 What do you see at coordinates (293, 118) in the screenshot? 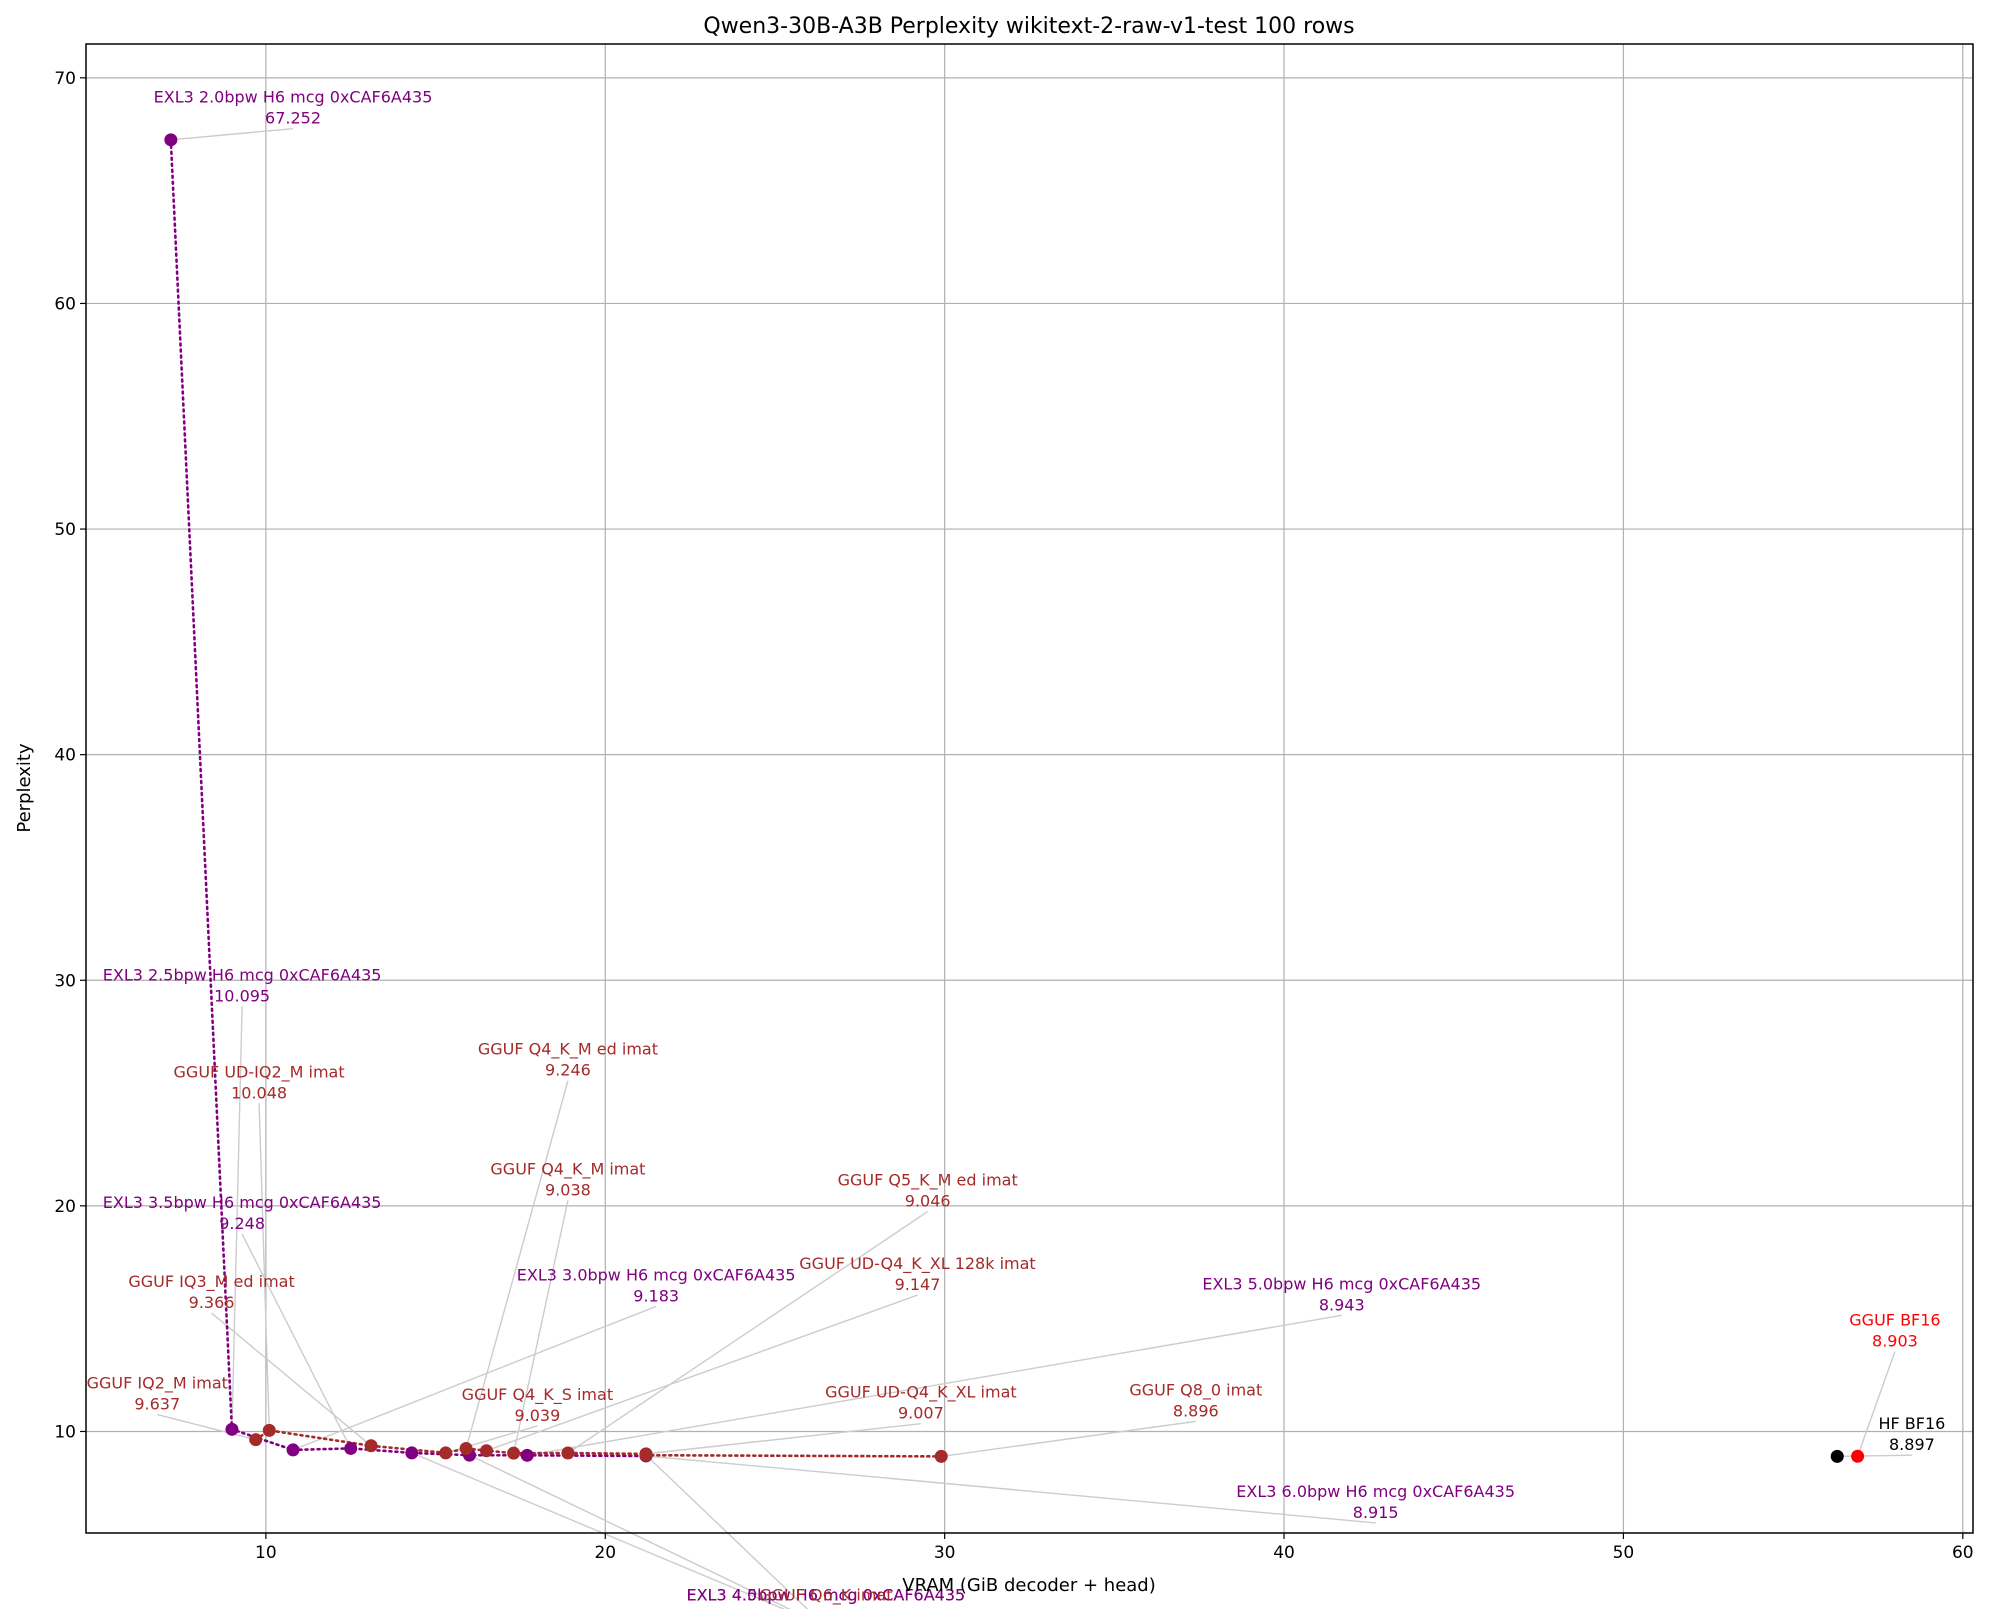
I see `annotation-value: 67.252` at bounding box center [293, 118].